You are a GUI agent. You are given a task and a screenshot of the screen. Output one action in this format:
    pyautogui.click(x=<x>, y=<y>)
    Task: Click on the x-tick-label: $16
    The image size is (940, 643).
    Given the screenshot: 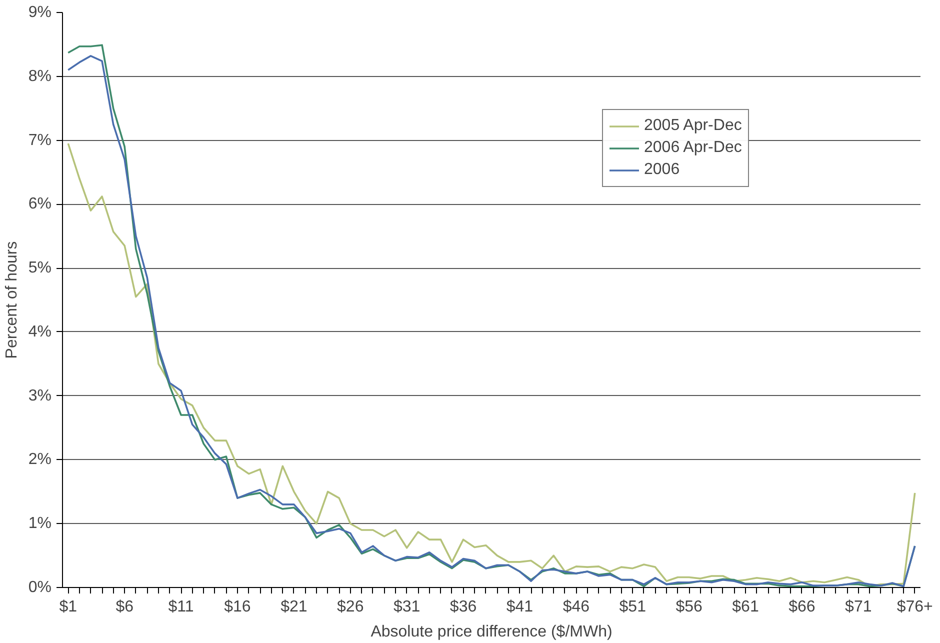 What is the action you would take?
    pyautogui.click(x=237, y=607)
    